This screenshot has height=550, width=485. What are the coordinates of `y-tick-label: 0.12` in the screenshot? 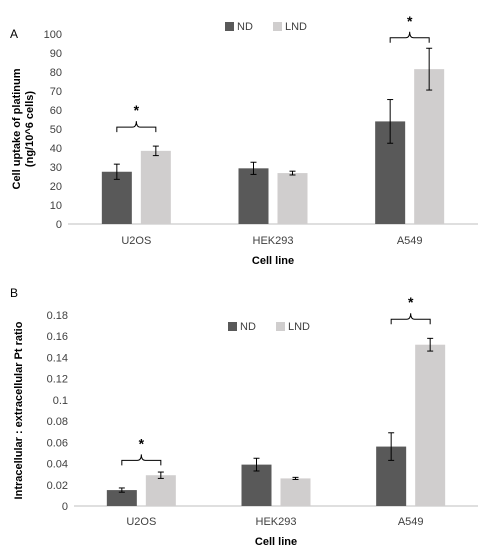 It's located at (57, 380).